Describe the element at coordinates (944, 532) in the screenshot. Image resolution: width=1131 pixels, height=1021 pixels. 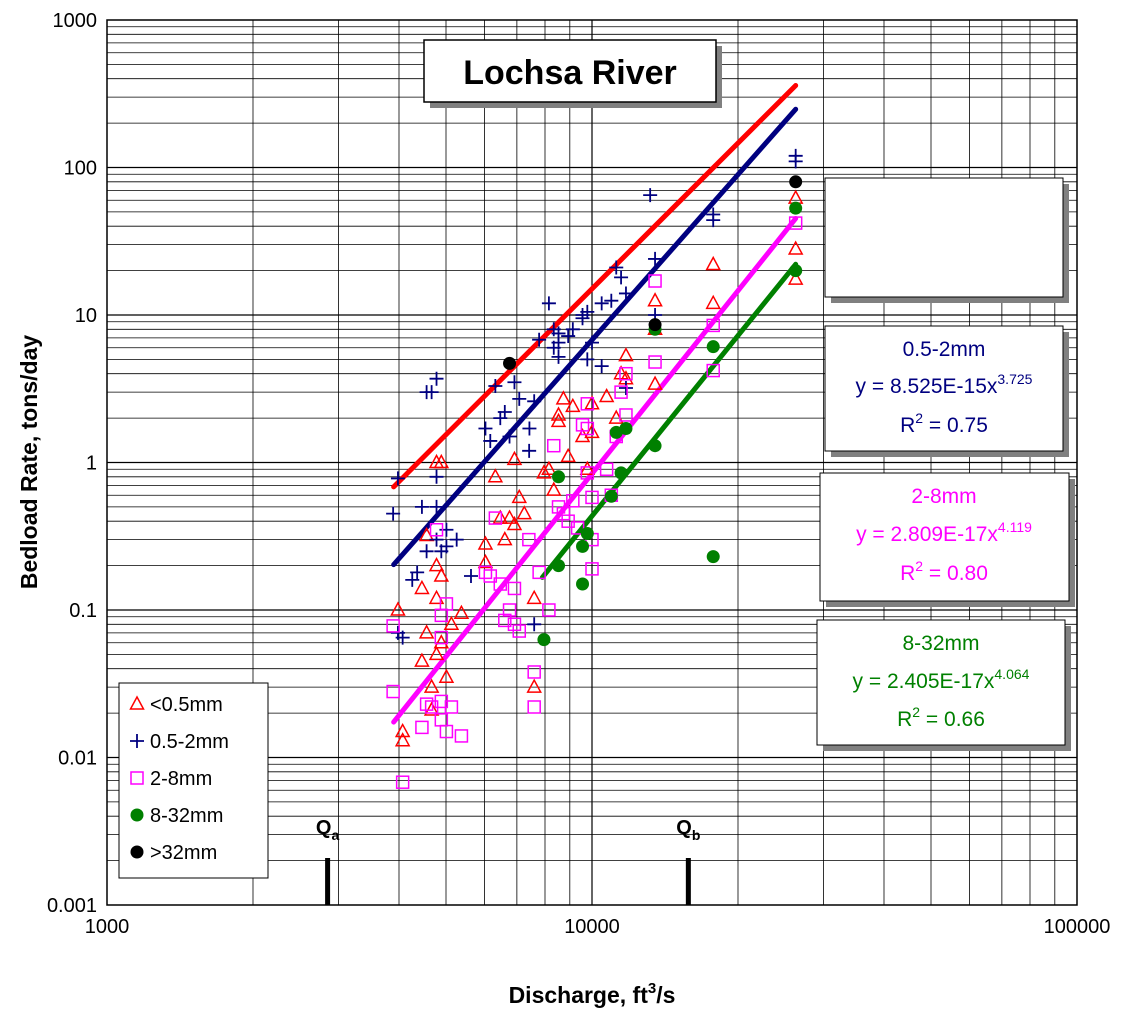
I see `eq-formula: y = 2.809E-17x4.119` at that location.